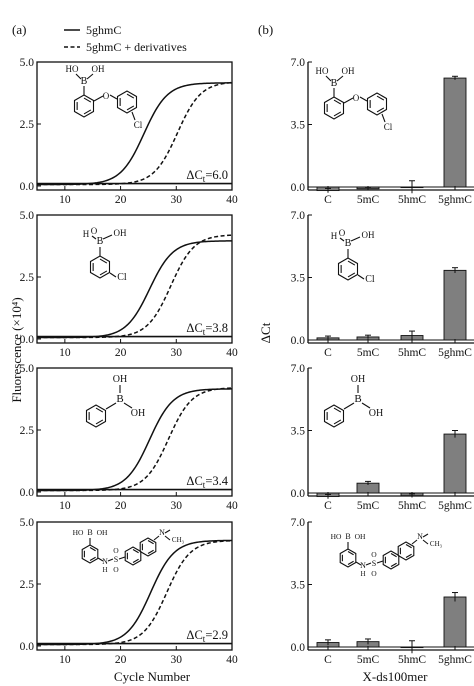 Image resolution: width=474 pixels, height=686 pixels. I want to click on a-x-axis-label: Cycle Number, so click(152, 676).